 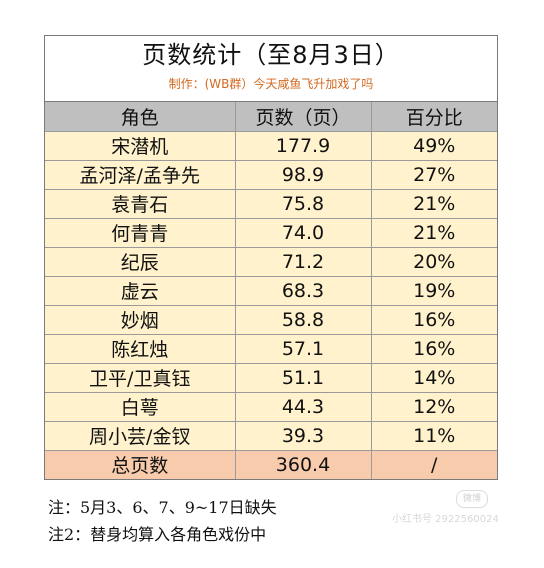 I want to click on cell-pages: 177.9, so click(x=303, y=145).